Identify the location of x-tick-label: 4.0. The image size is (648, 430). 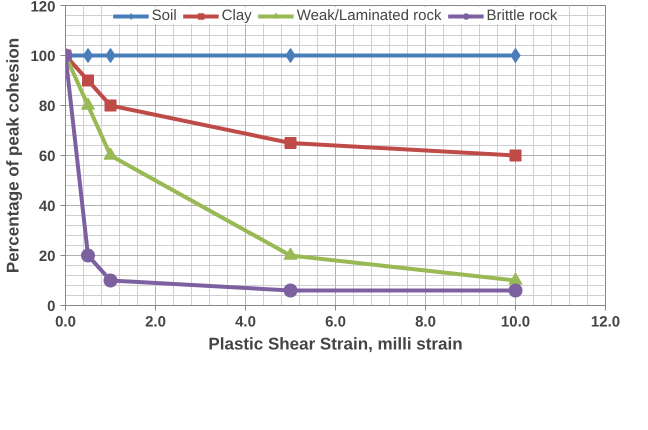
(245, 322).